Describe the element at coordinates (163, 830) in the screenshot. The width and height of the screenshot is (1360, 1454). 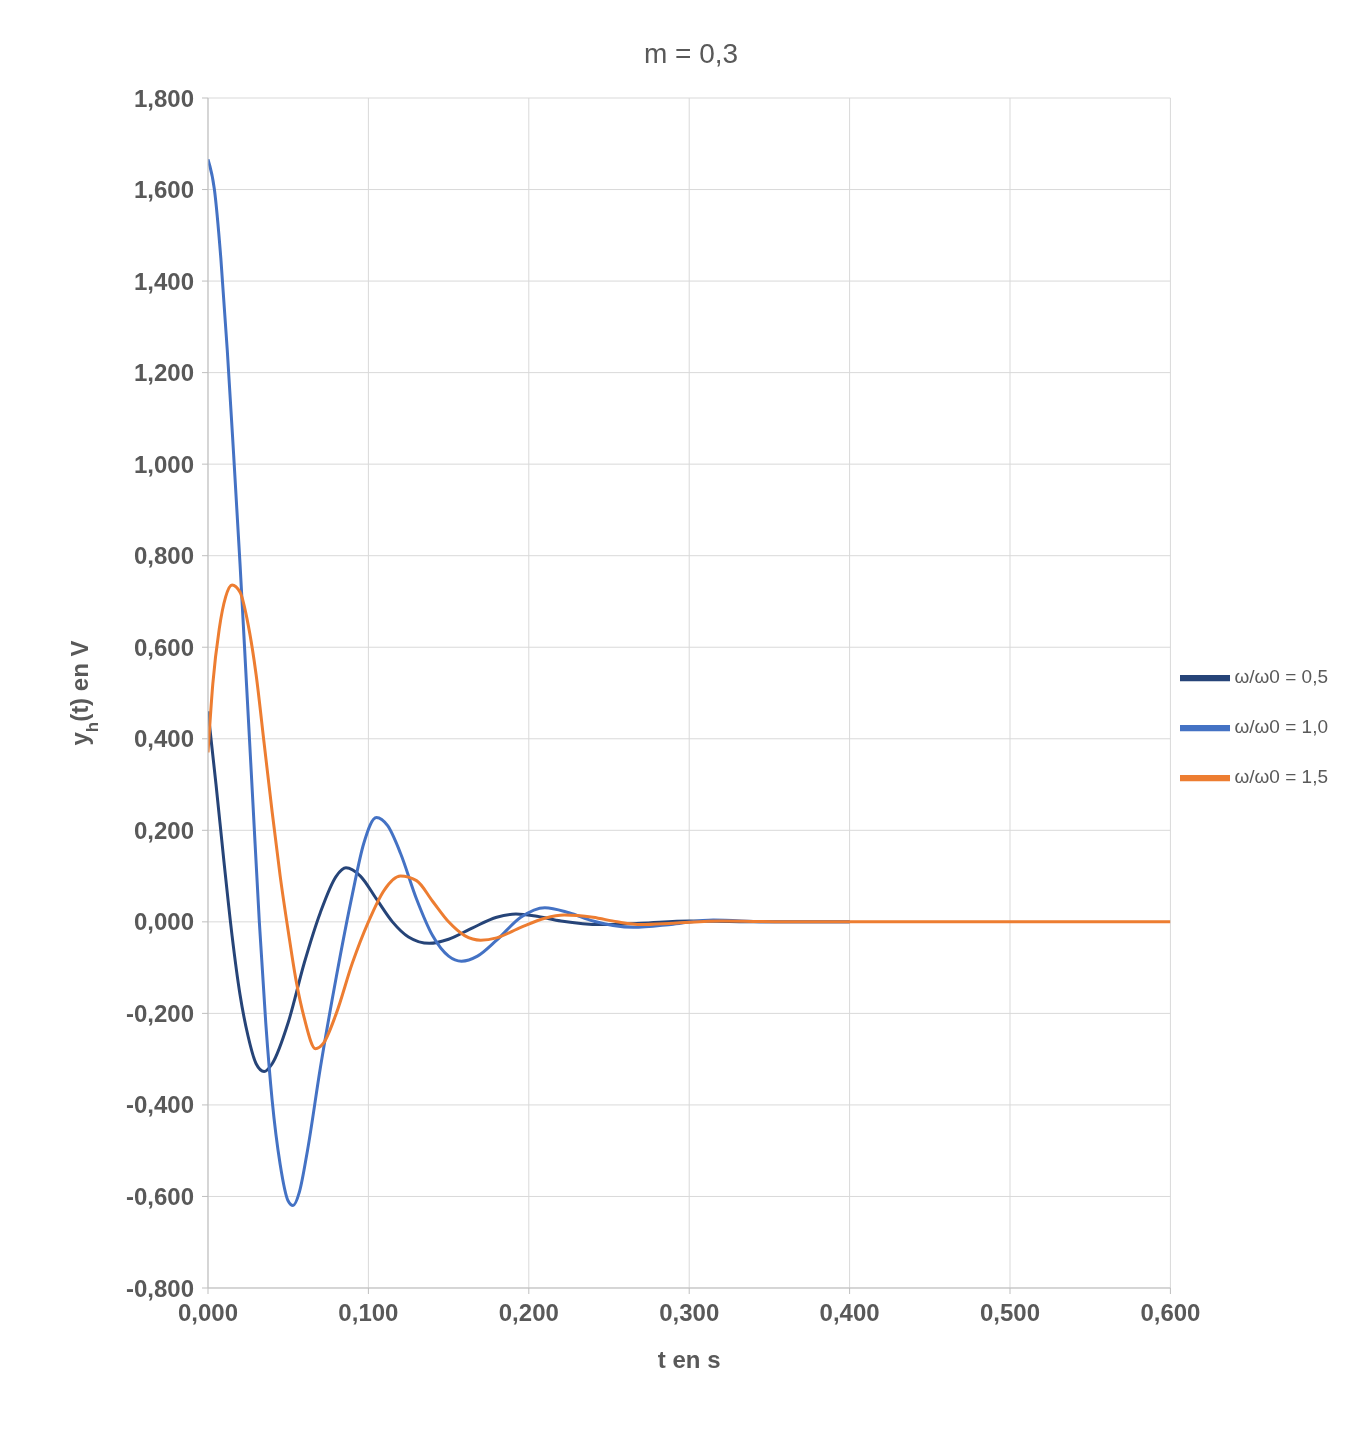
I see `y-tick-label: 0,200` at that location.